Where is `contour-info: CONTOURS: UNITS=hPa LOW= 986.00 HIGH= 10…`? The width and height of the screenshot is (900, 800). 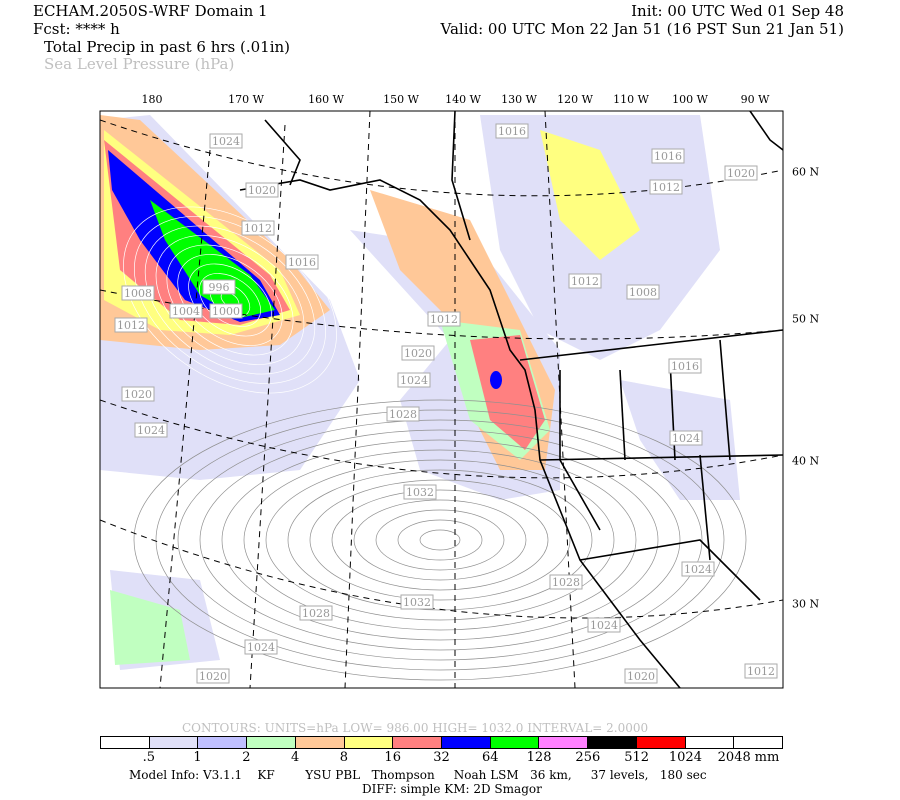
contour-info: CONTOURS: UNITS=hPa LOW= 986.00 HIGH= 10… is located at coordinates (415, 728).